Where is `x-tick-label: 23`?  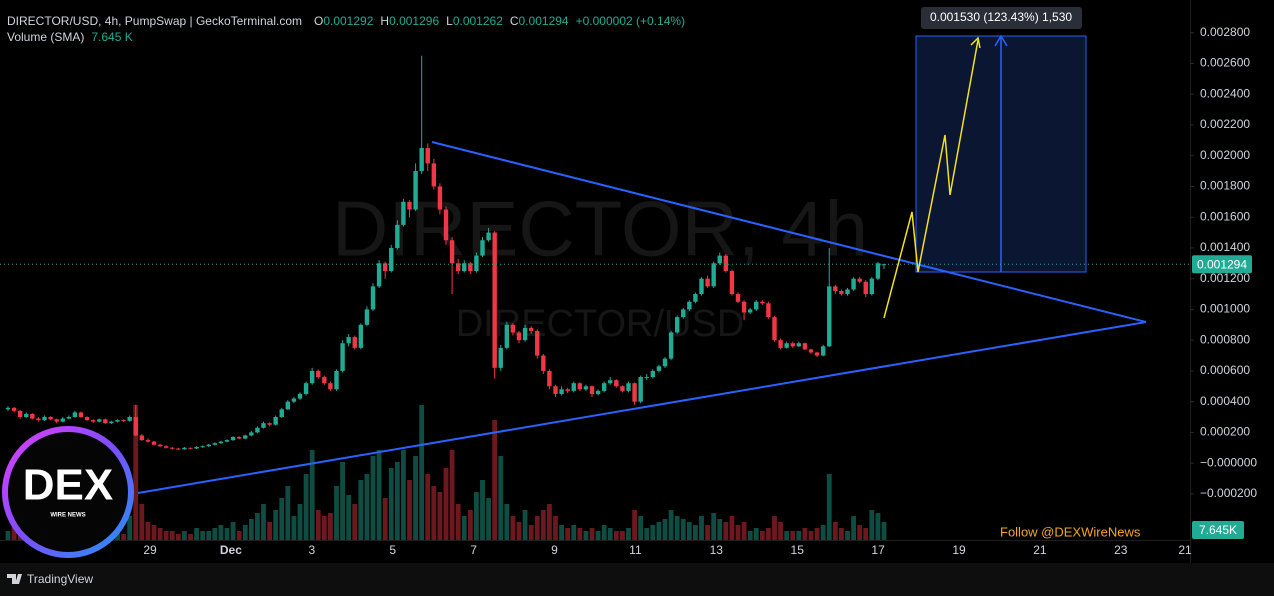 x-tick-label: 23 is located at coordinates (1121, 550).